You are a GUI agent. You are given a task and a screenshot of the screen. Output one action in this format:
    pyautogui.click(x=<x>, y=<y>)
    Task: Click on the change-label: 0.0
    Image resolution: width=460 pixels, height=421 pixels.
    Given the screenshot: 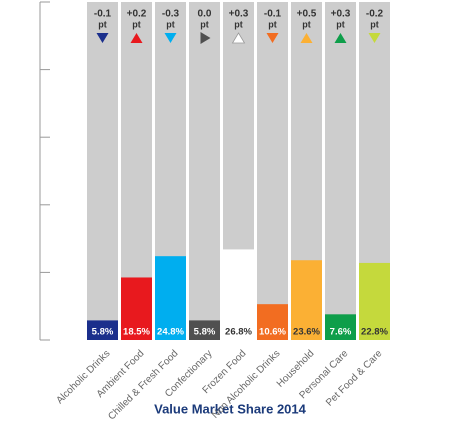 What is the action you would take?
    pyautogui.click(x=205, y=14)
    